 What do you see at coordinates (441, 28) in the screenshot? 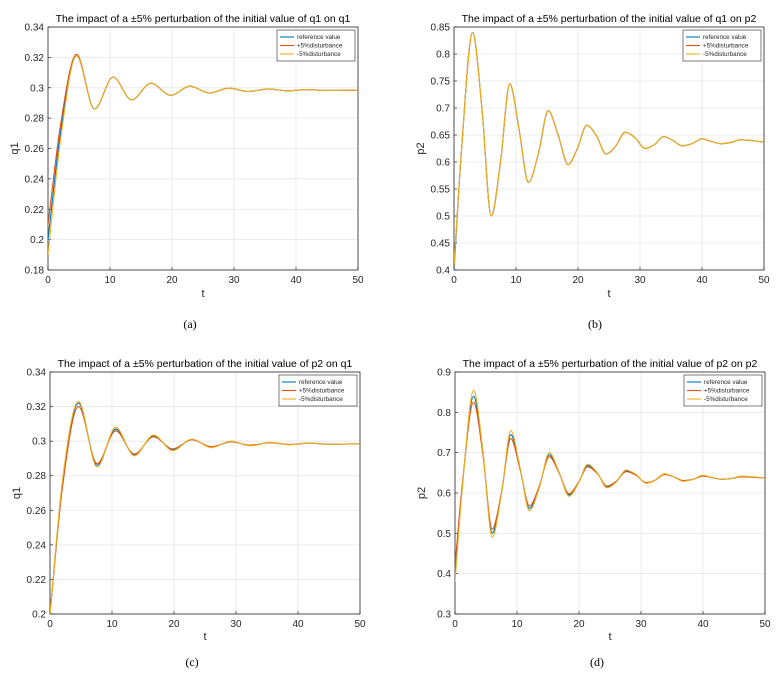
I see `y-tick-label: 0.85` at bounding box center [441, 28].